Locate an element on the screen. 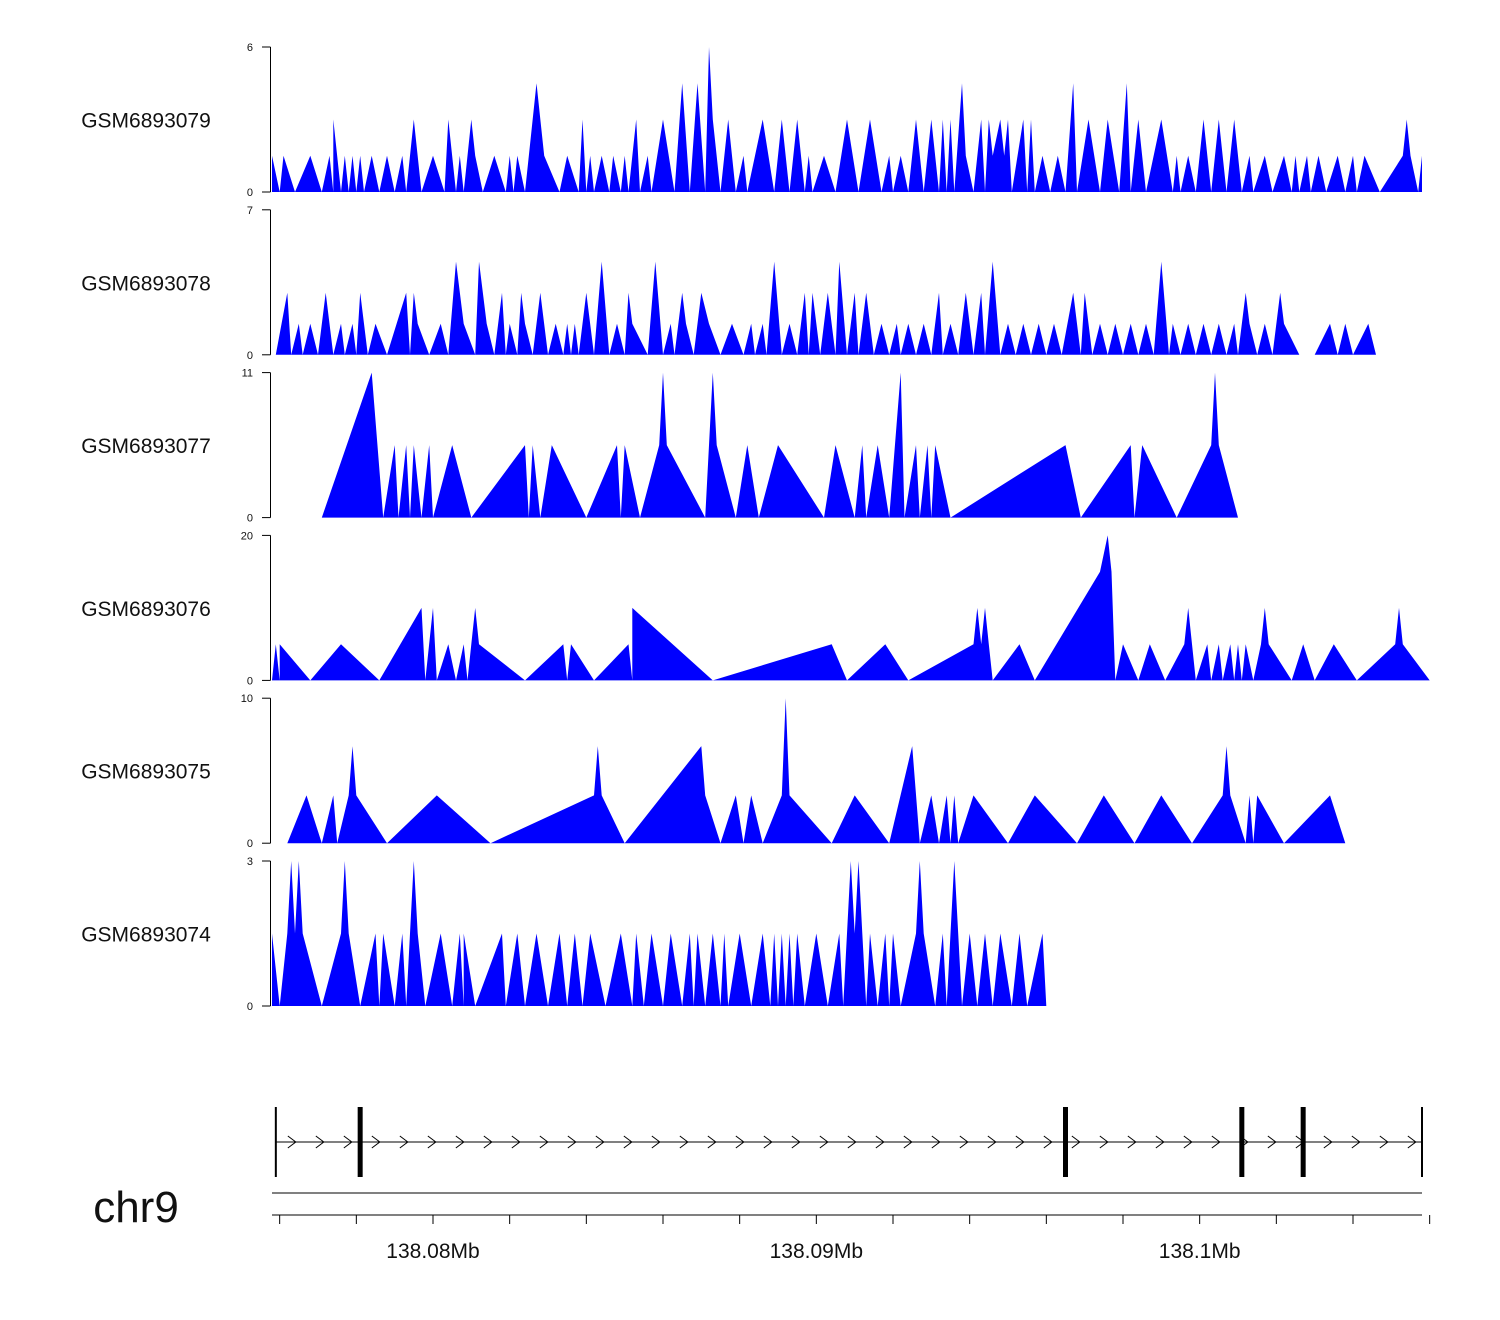 The width and height of the screenshot is (1500, 1320). y-max-label: 6 is located at coordinates (250, 48).